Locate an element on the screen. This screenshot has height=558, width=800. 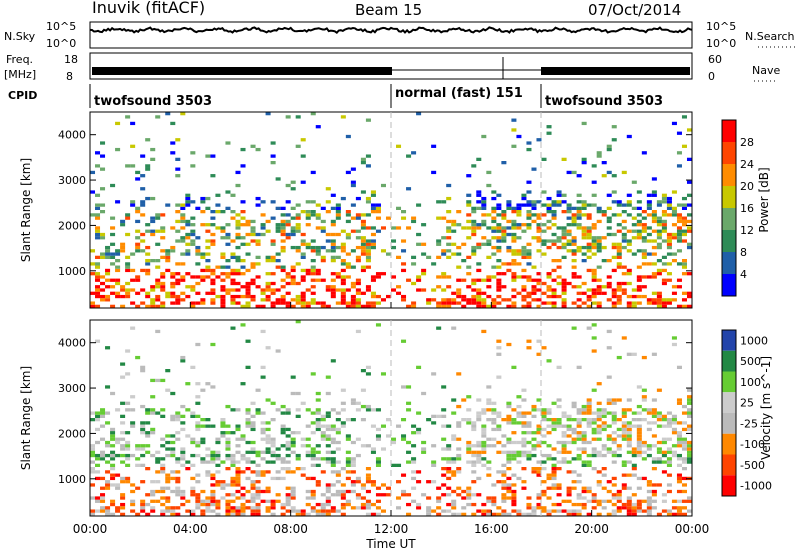
nsky-top-tick: 10^5 is located at coordinates (61, 26).